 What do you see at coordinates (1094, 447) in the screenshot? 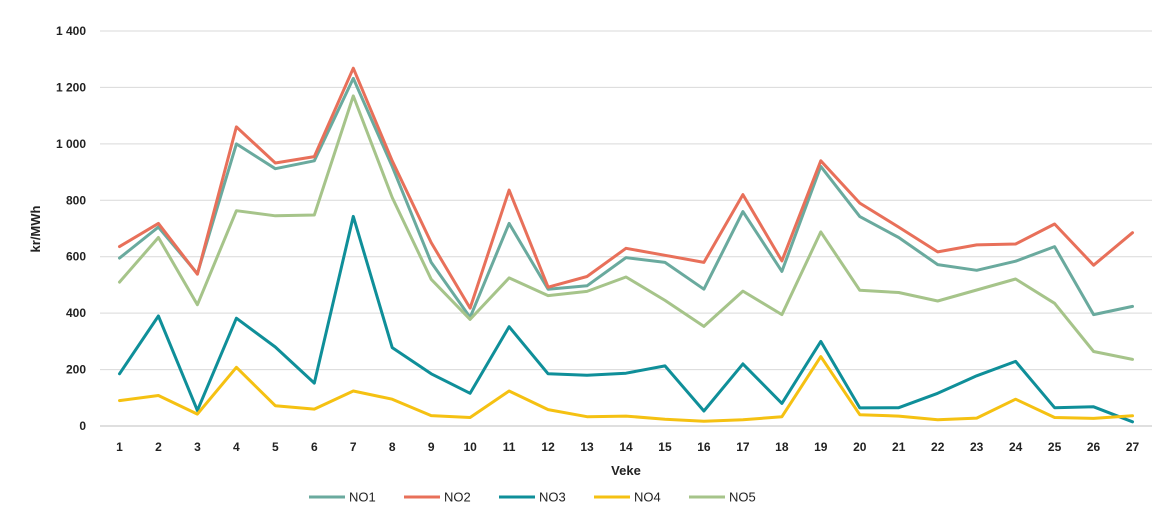
I see `x-tick-label: 26` at bounding box center [1094, 447].